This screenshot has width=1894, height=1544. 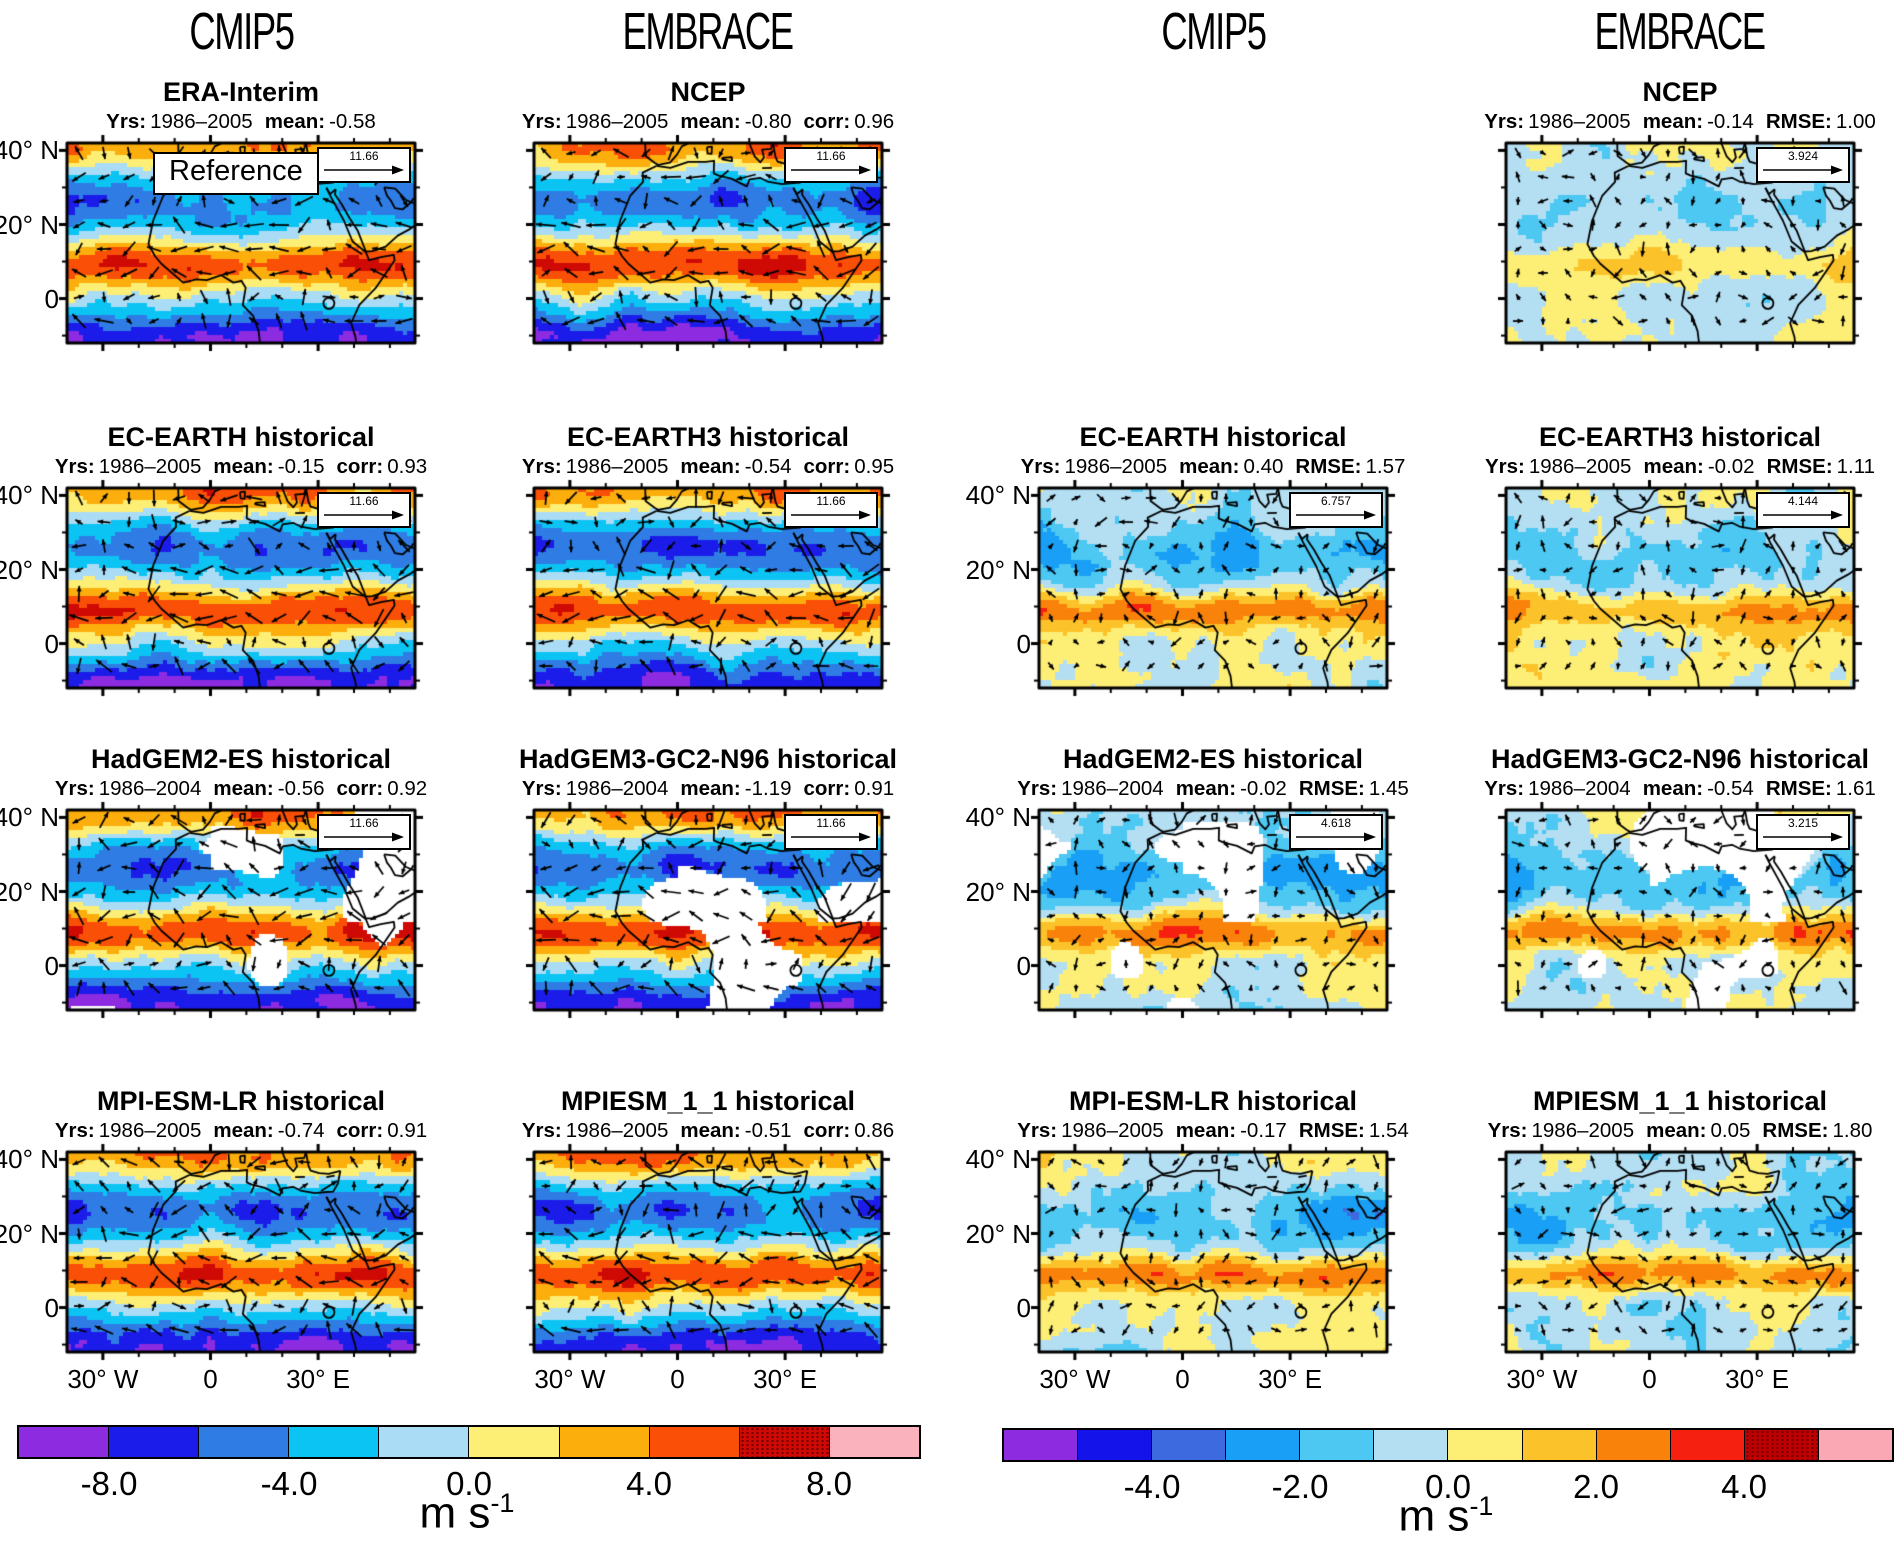 What do you see at coordinates (1855, 788) in the screenshot?
I see `stat-metric-value: 1.61` at bounding box center [1855, 788].